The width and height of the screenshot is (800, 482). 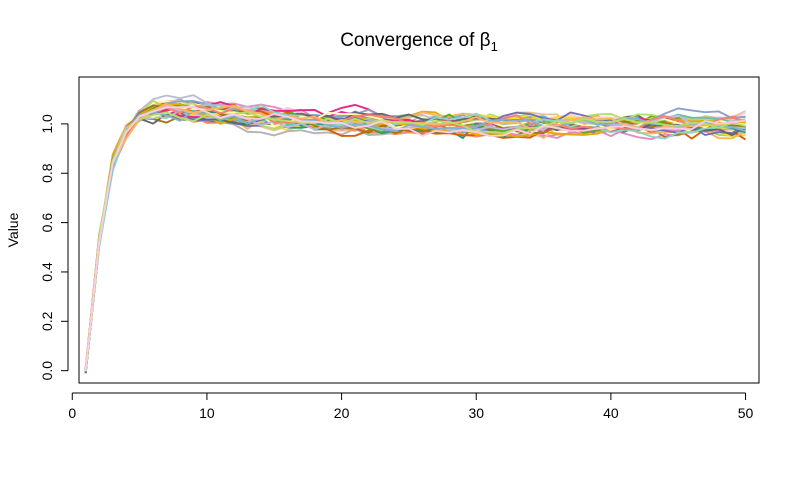 I want to click on chart-title-main: Convergence of β, so click(x=415, y=40).